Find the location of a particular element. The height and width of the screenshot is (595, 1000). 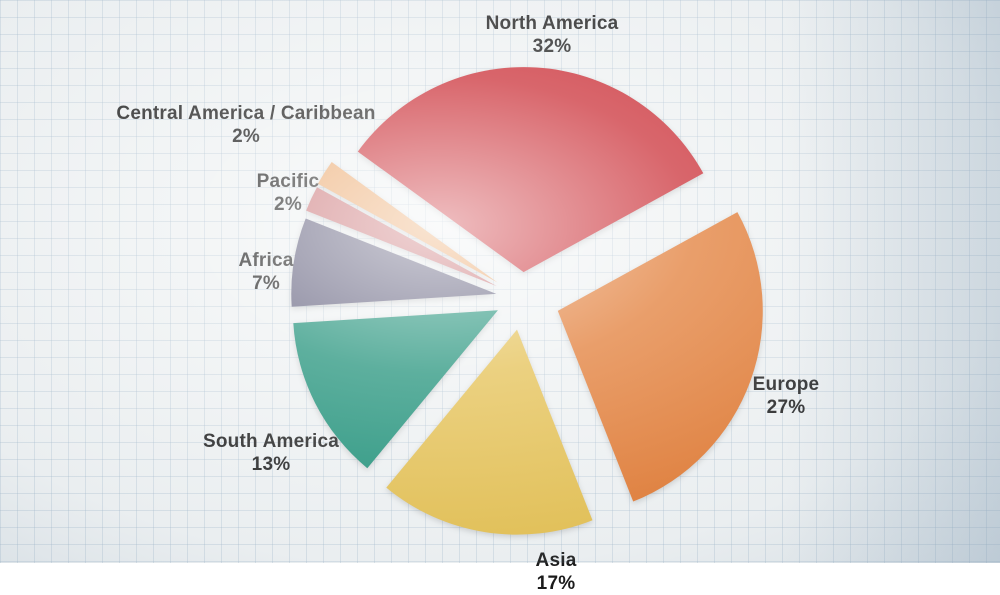

label-name: Pacific is located at coordinates (288, 181).